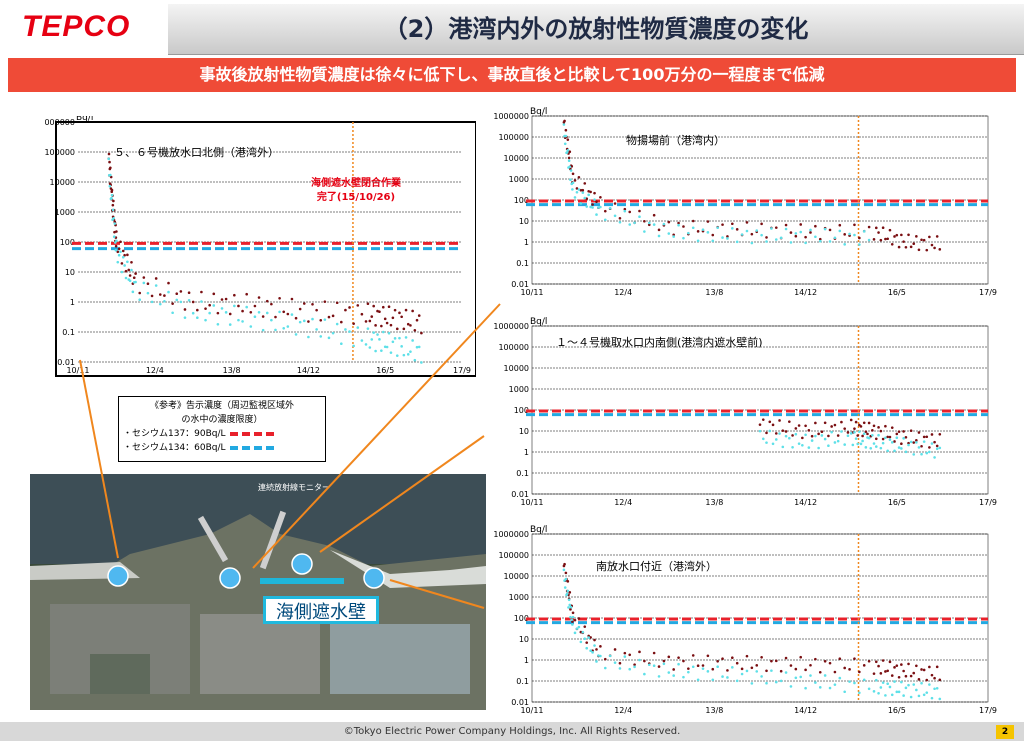 The width and height of the screenshot is (1024, 741). What do you see at coordinates (522, 263) in the screenshot?
I see `y-tick-label: 0.1` at bounding box center [522, 263].